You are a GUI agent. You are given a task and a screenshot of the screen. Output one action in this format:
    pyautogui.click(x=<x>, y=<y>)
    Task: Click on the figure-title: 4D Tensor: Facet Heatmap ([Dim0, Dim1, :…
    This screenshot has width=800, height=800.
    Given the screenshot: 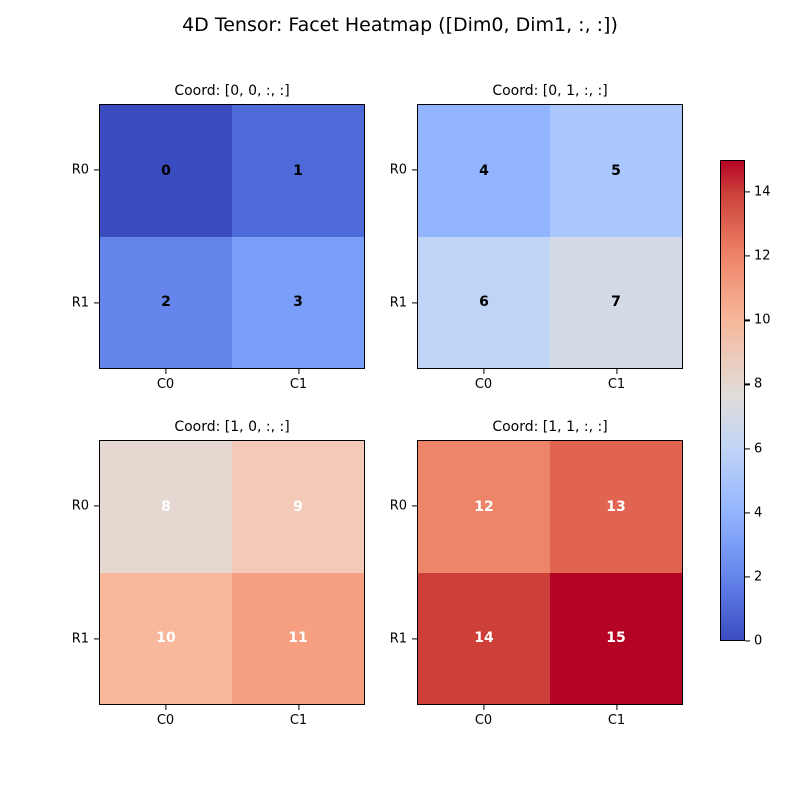 What is the action you would take?
    pyautogui.click(x=400, y=25)
    